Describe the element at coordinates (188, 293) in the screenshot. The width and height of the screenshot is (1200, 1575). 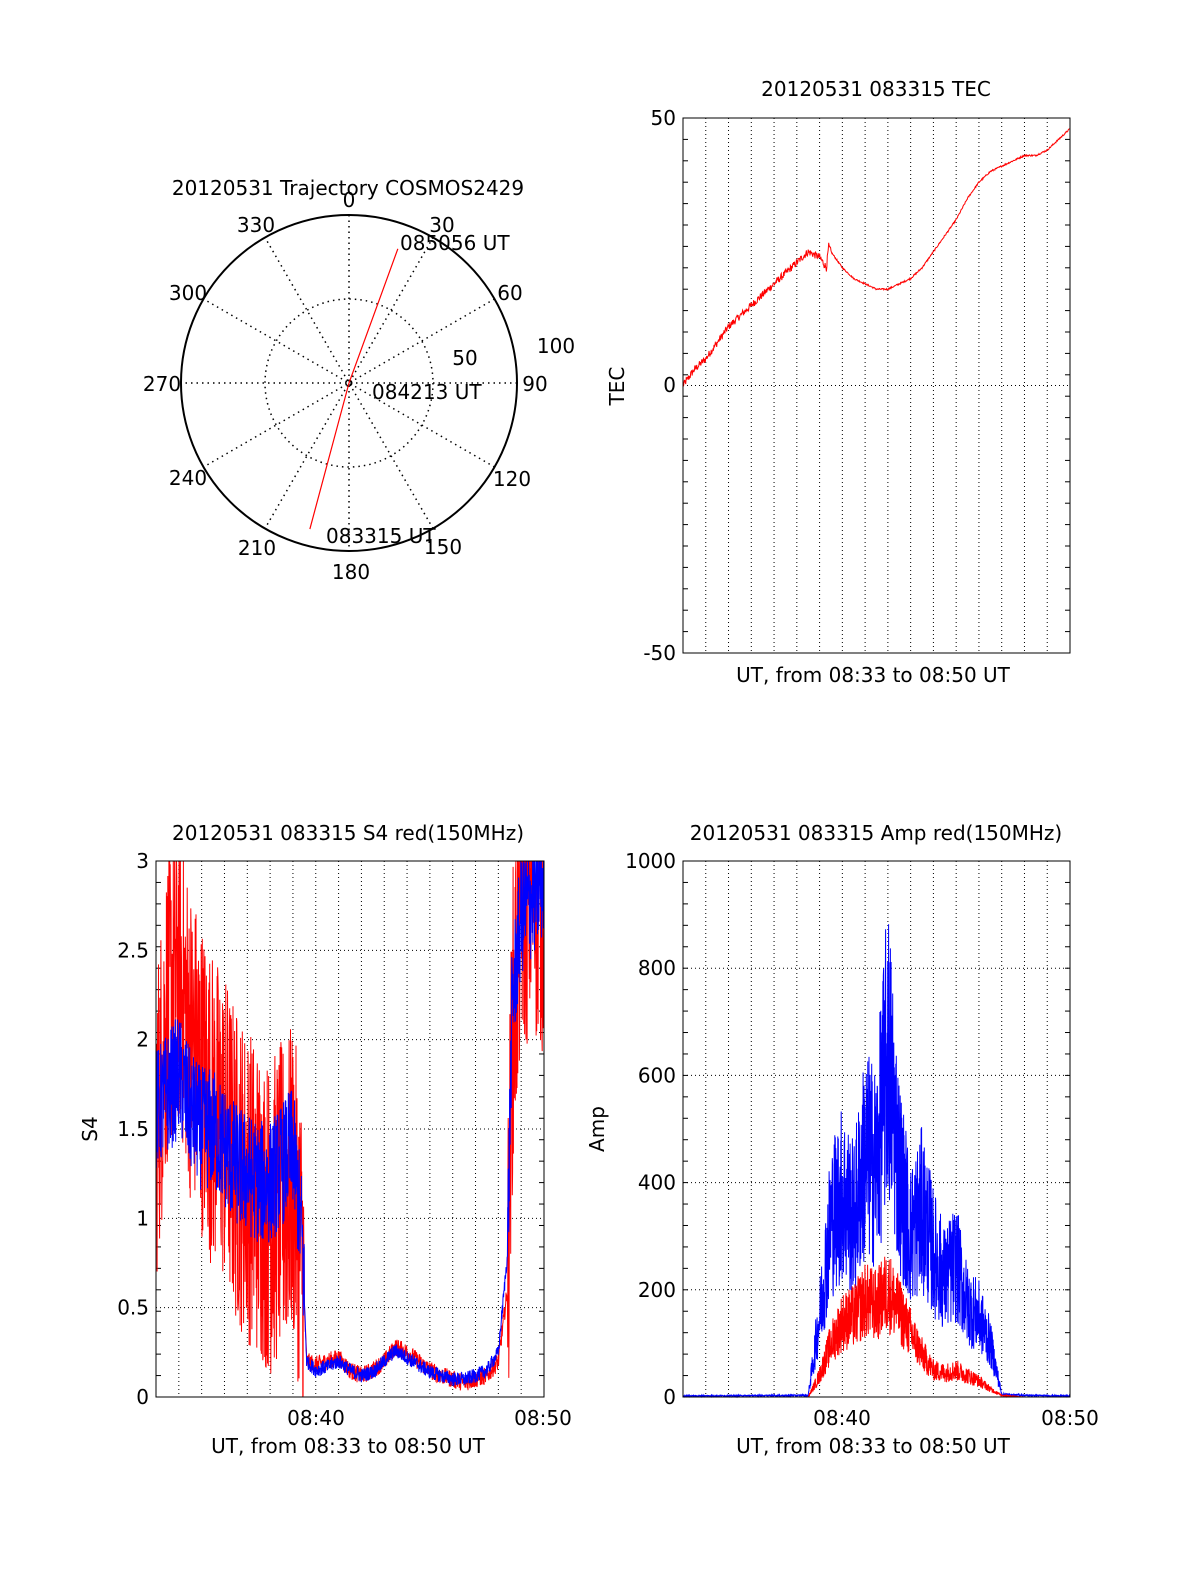
I see `polar-azimuth-label: 300` at that location.